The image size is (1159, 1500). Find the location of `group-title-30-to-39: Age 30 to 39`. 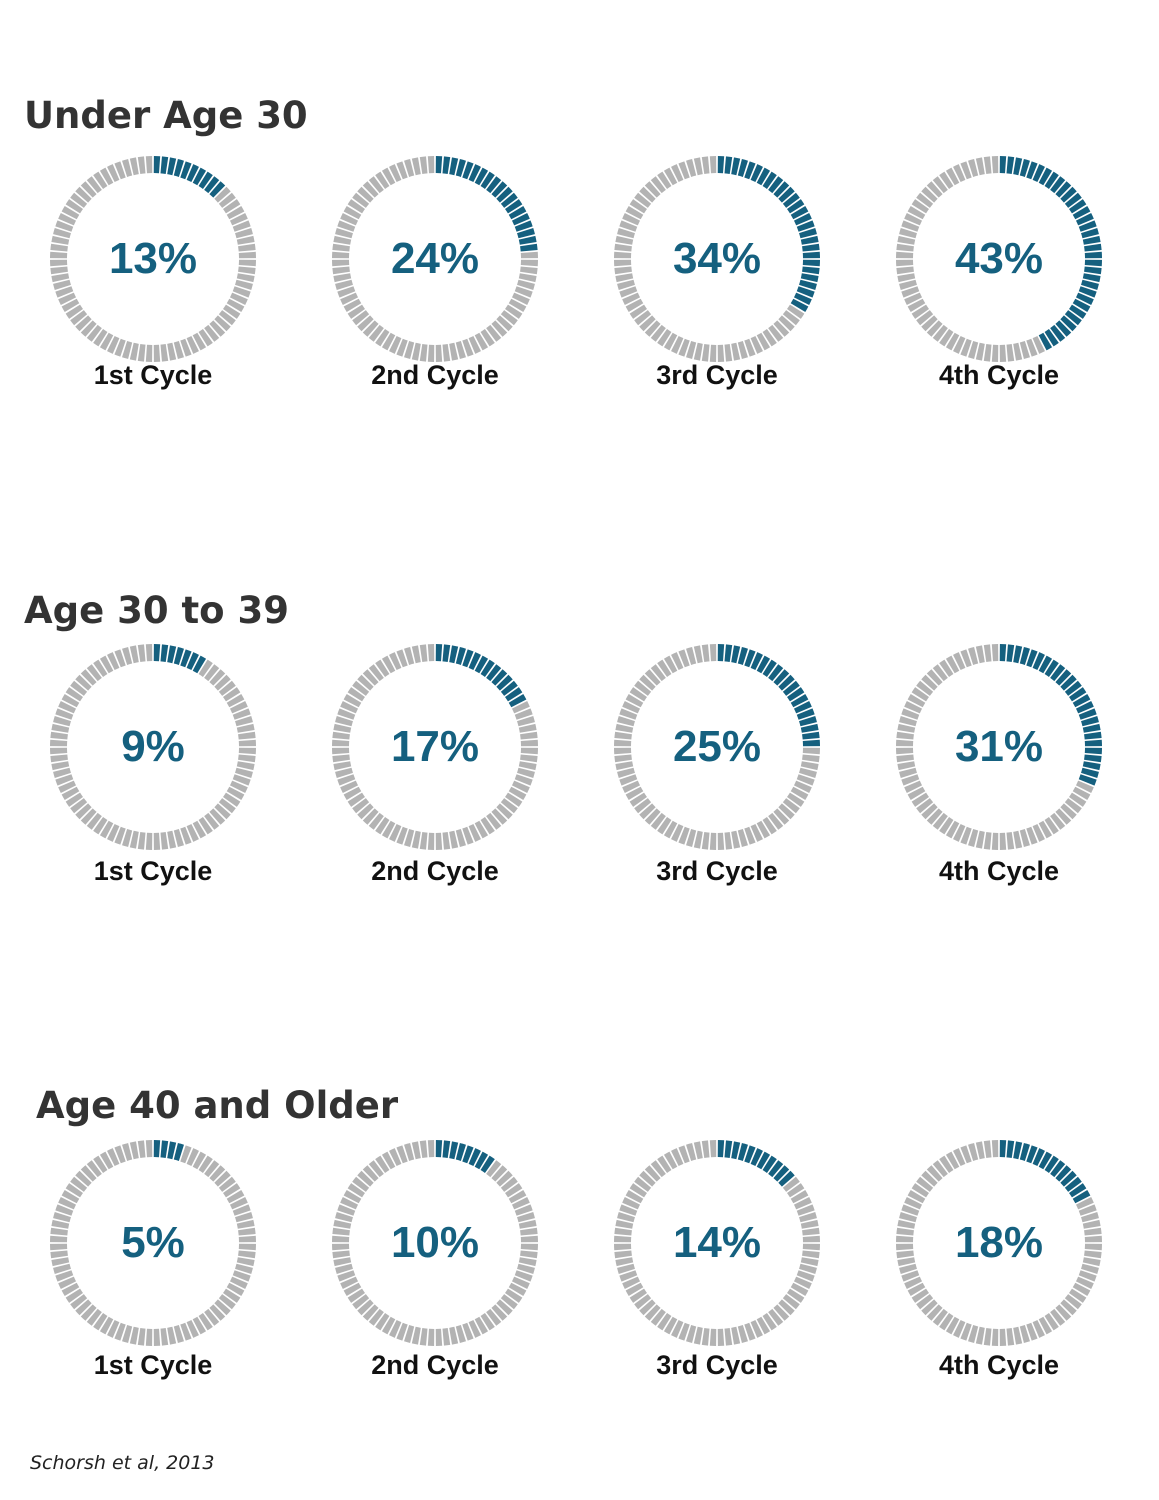

group-title-30-to-39: Age 30 to 39 is located at coordinates (156, 610).